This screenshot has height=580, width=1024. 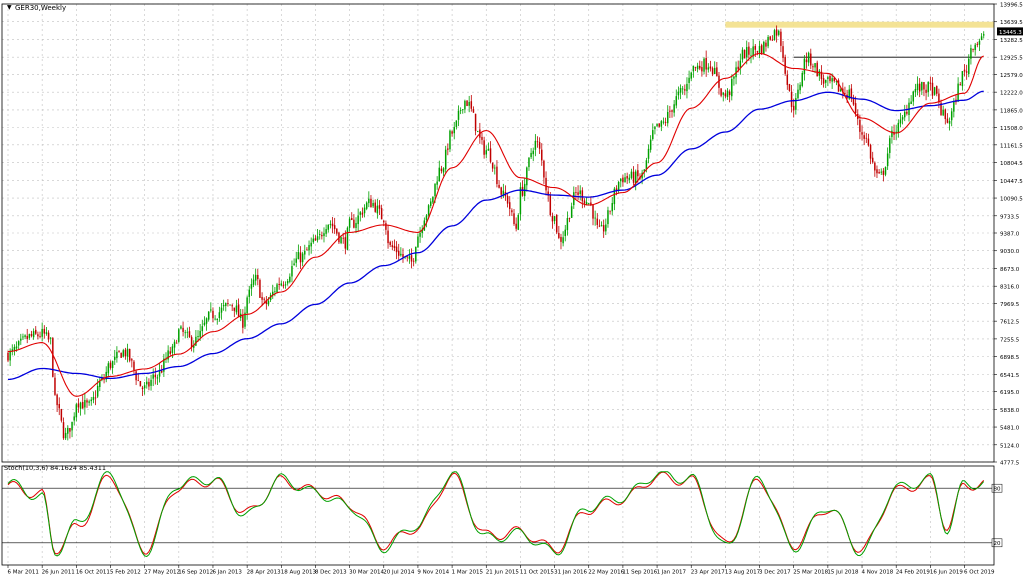 What do you see at coordinates (1010, 393) in the screenshot?
I see `price-axis-label: 6195.0` at bounding box center [1010, 393].